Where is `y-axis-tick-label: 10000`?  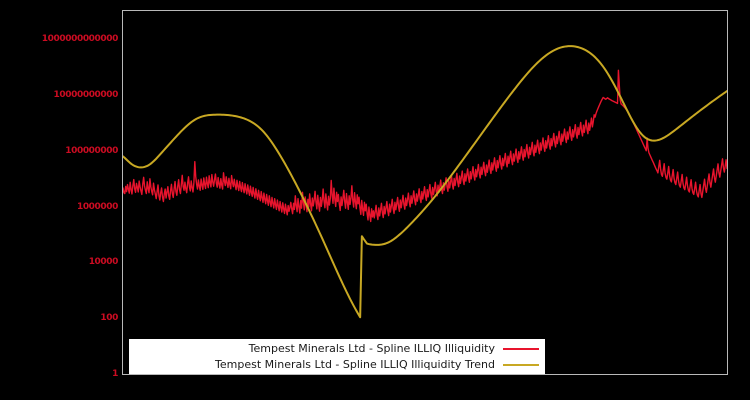
y-axis-tick-label: 10000 is located at coordinates (103, 262).